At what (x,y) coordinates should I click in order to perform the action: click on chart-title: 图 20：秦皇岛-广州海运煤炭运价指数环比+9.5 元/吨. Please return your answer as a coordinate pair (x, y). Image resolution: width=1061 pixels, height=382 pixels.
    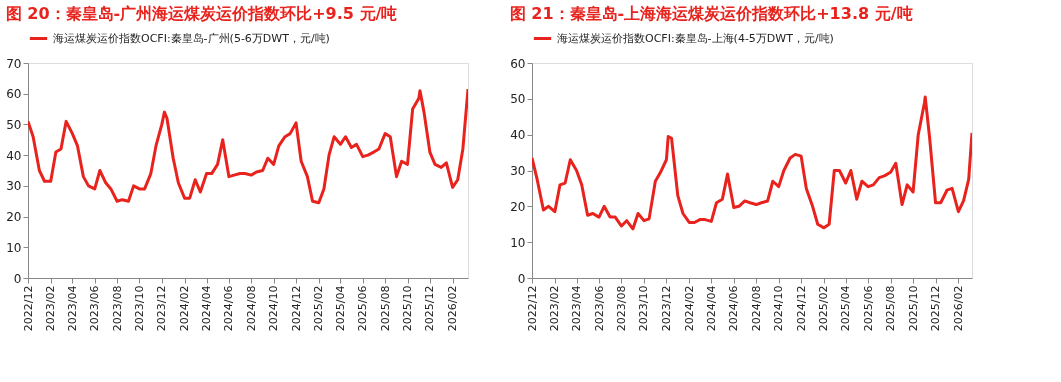
    Looking at the image, I should click on (201, 13).